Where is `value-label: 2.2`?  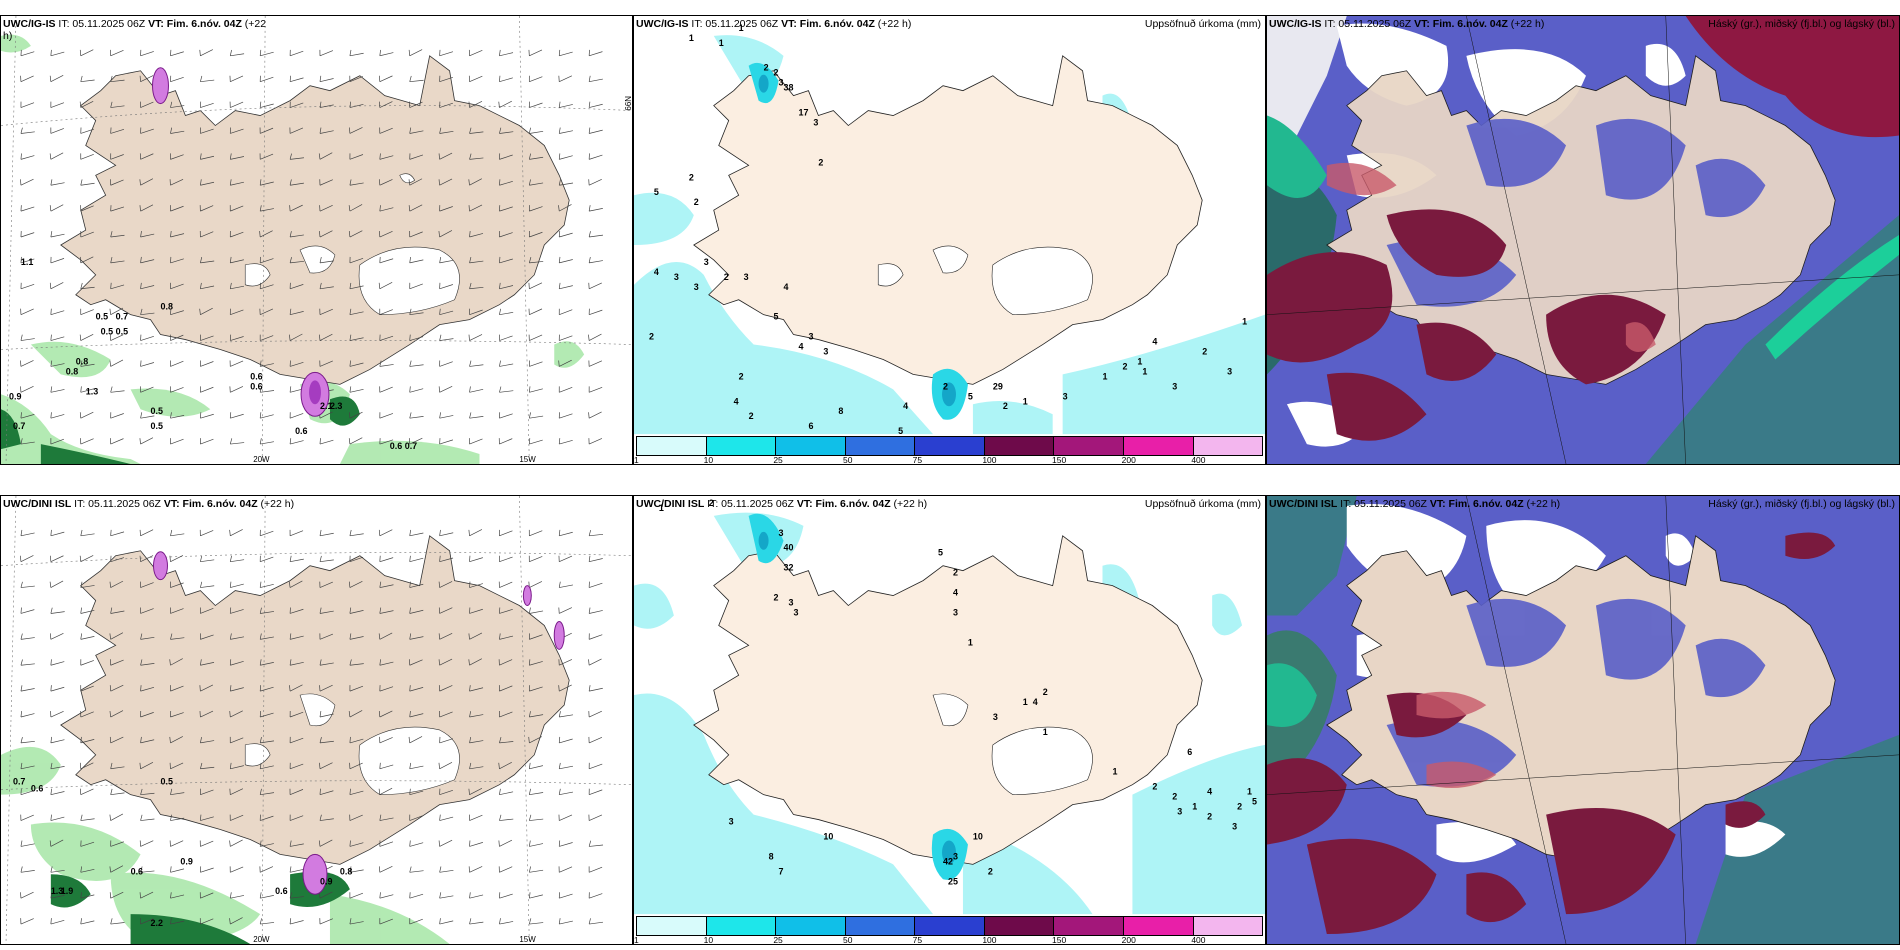
value-label: 2.2 is located at coordinates (157, 923).